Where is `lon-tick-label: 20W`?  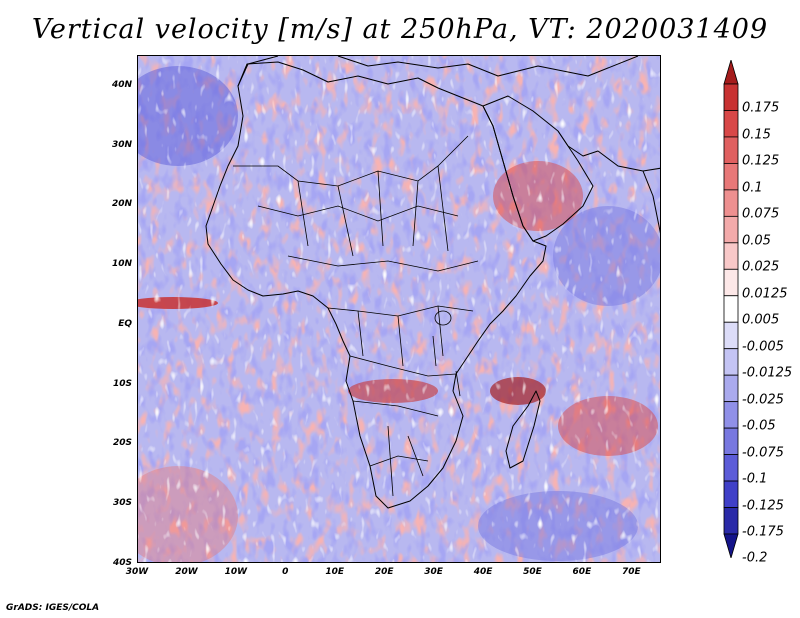
lon-tick-label: 20W is located at coordinates (186, 572).